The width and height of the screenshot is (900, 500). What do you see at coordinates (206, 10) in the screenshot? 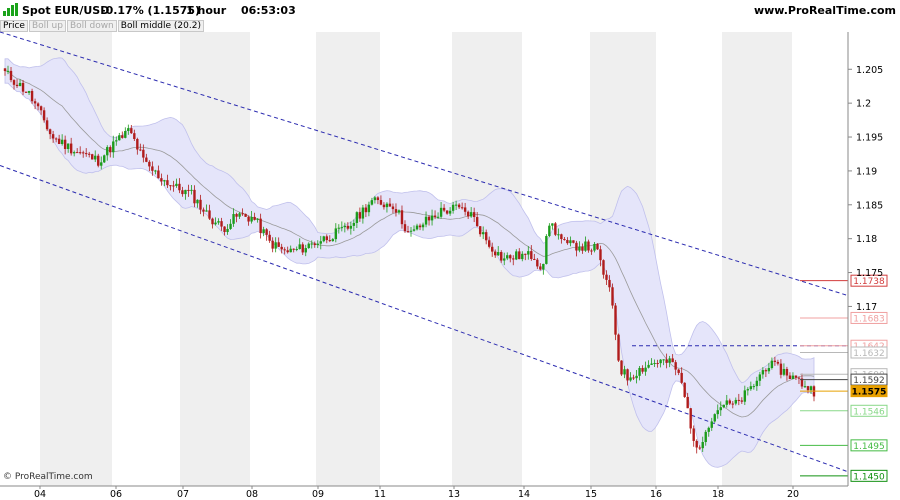
I see `timeframe: 1 hour` at bounding box center [206, 10].